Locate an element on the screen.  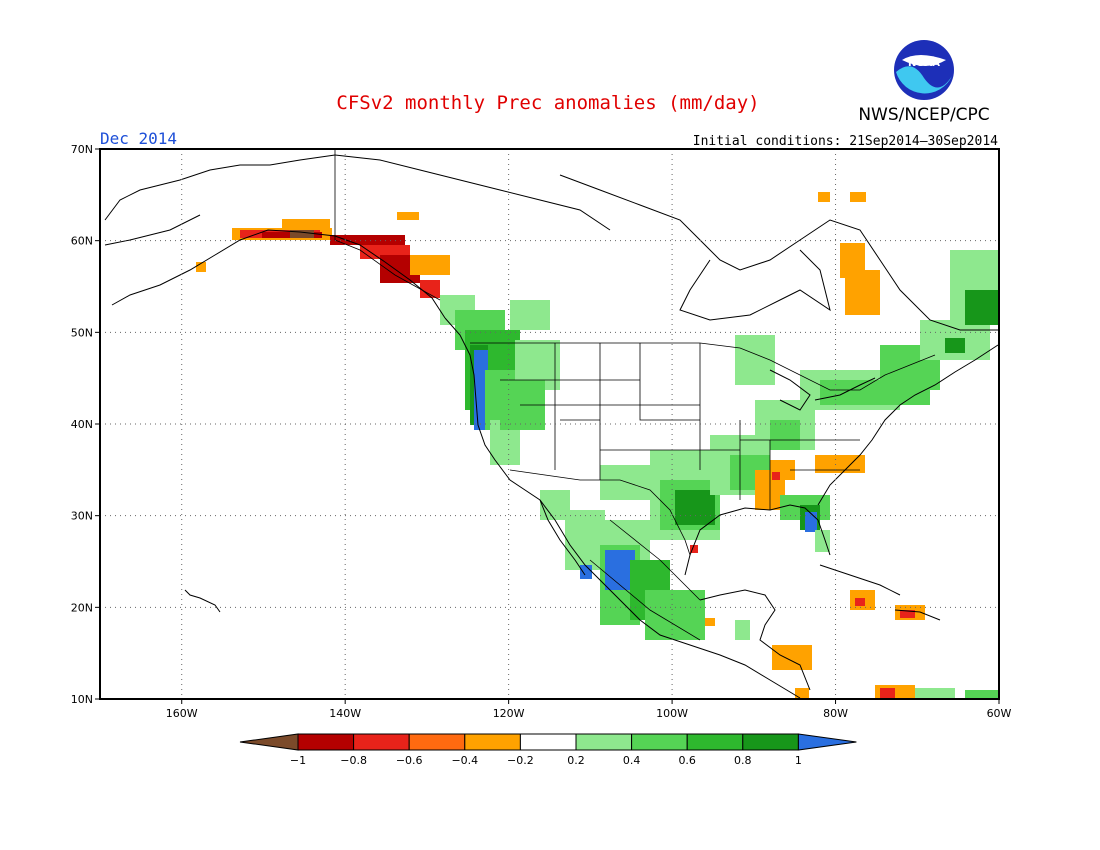
color-legend: −1 −0.8 −0.6 −0.4 −0.2 0.2 0.4 0.6 0.8 1 is located at coordinates (548, 750).